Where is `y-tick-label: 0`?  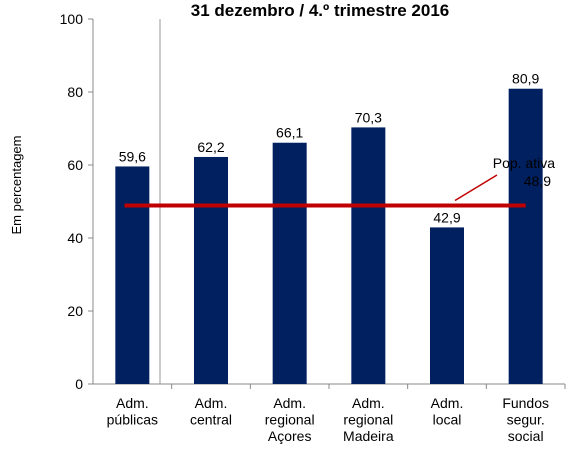
y-tick-label: 0 is located at coordinates (79, 384).